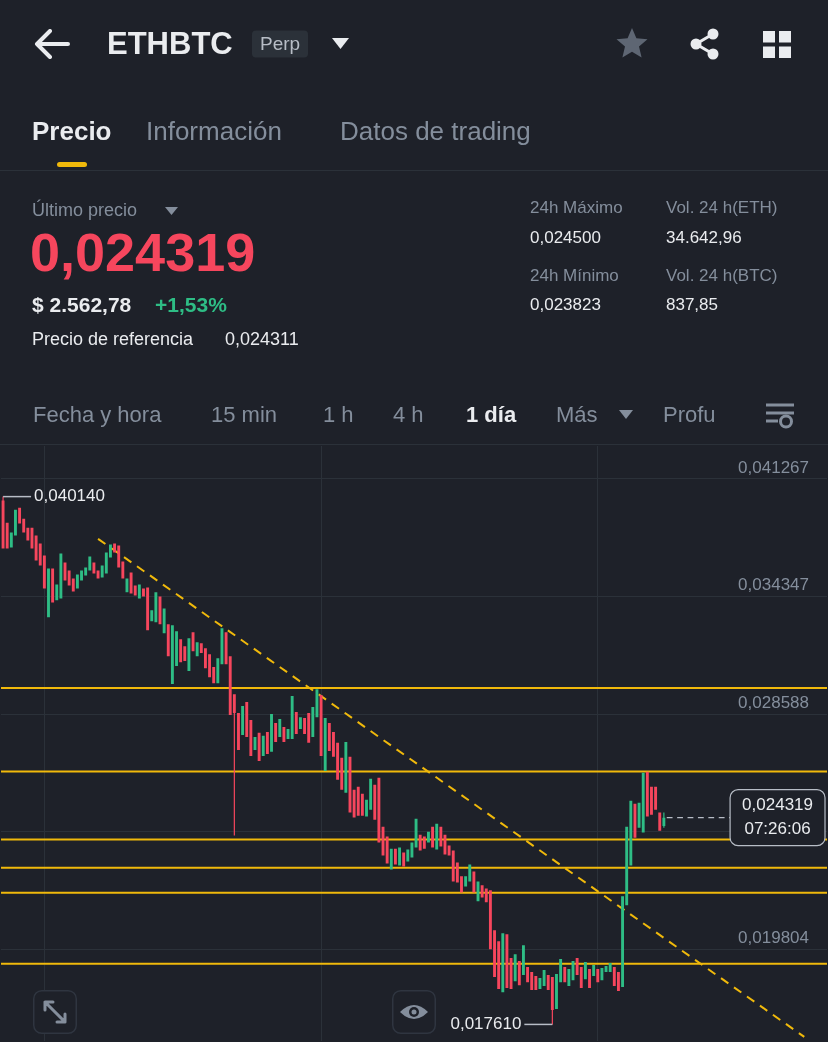  What do you see at coordinates (773, 702) in the screenshot?
I see `y-tick-label: 0,028588` at bounding box center [773, 702].